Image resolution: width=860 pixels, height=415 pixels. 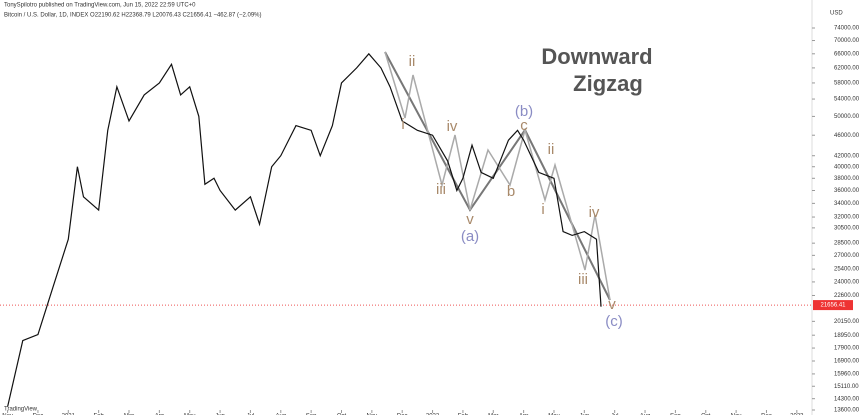 What do you see at coordinates (847, 270) in the screenshot?
I see `y-tick-label: 25400.00` at bounding box center [847, 270].